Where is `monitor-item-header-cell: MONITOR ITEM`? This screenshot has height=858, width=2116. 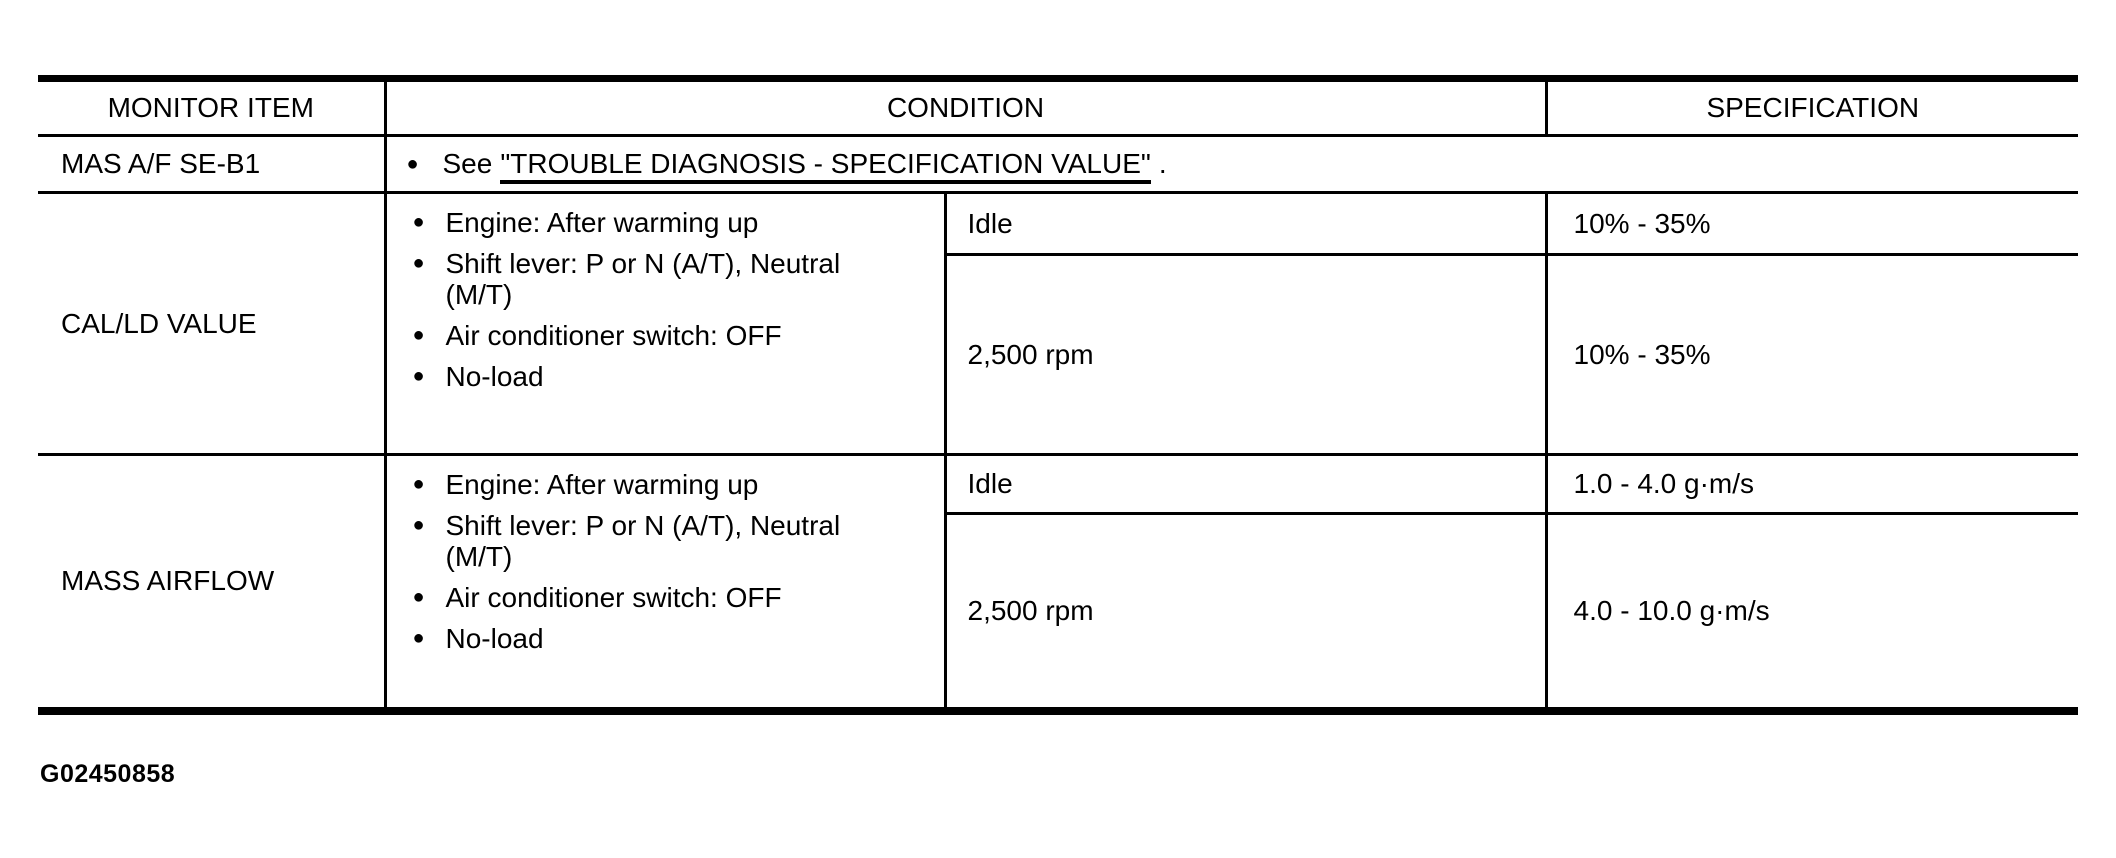
monitor-item-header-cell: MONITOR ITEM is located at coordinates (211, 107).